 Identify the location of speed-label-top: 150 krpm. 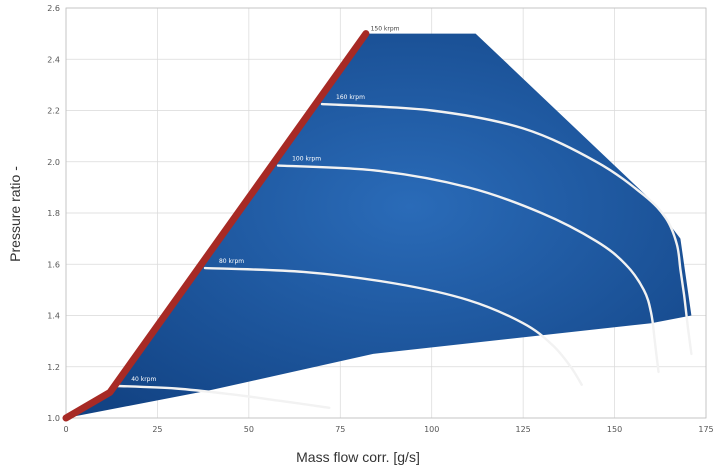
(385, 29).